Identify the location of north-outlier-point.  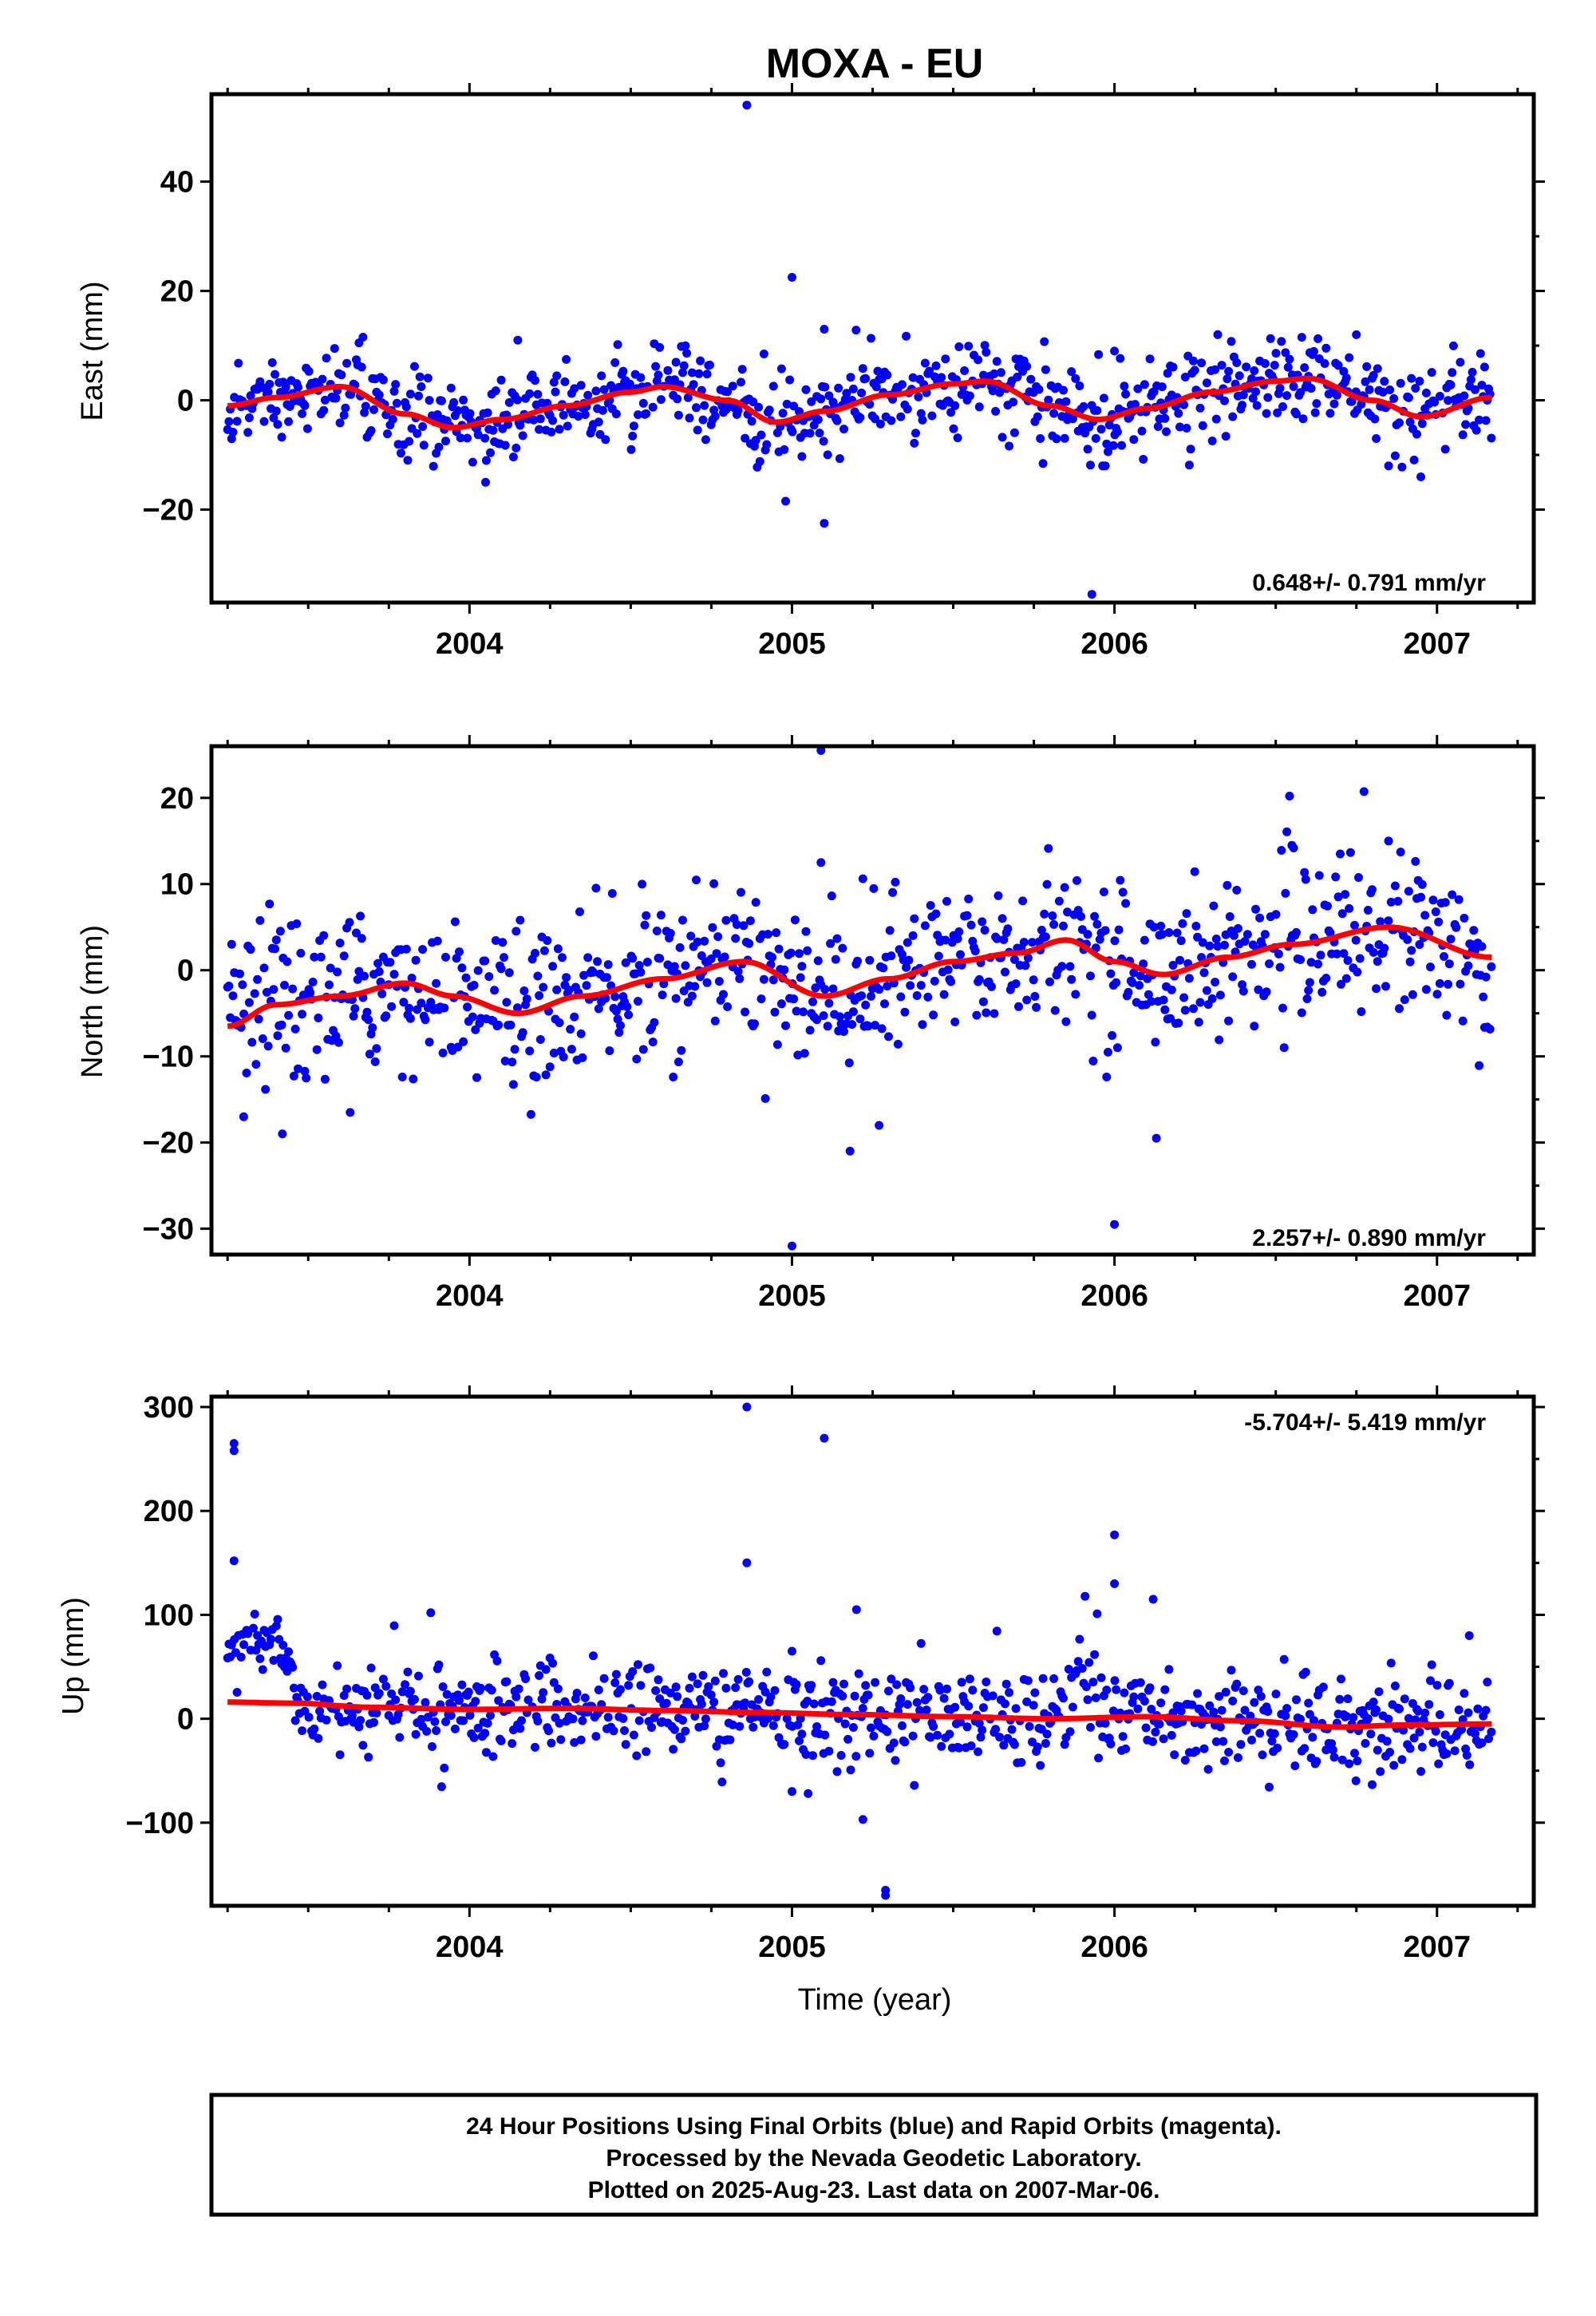
(1115, 1224).